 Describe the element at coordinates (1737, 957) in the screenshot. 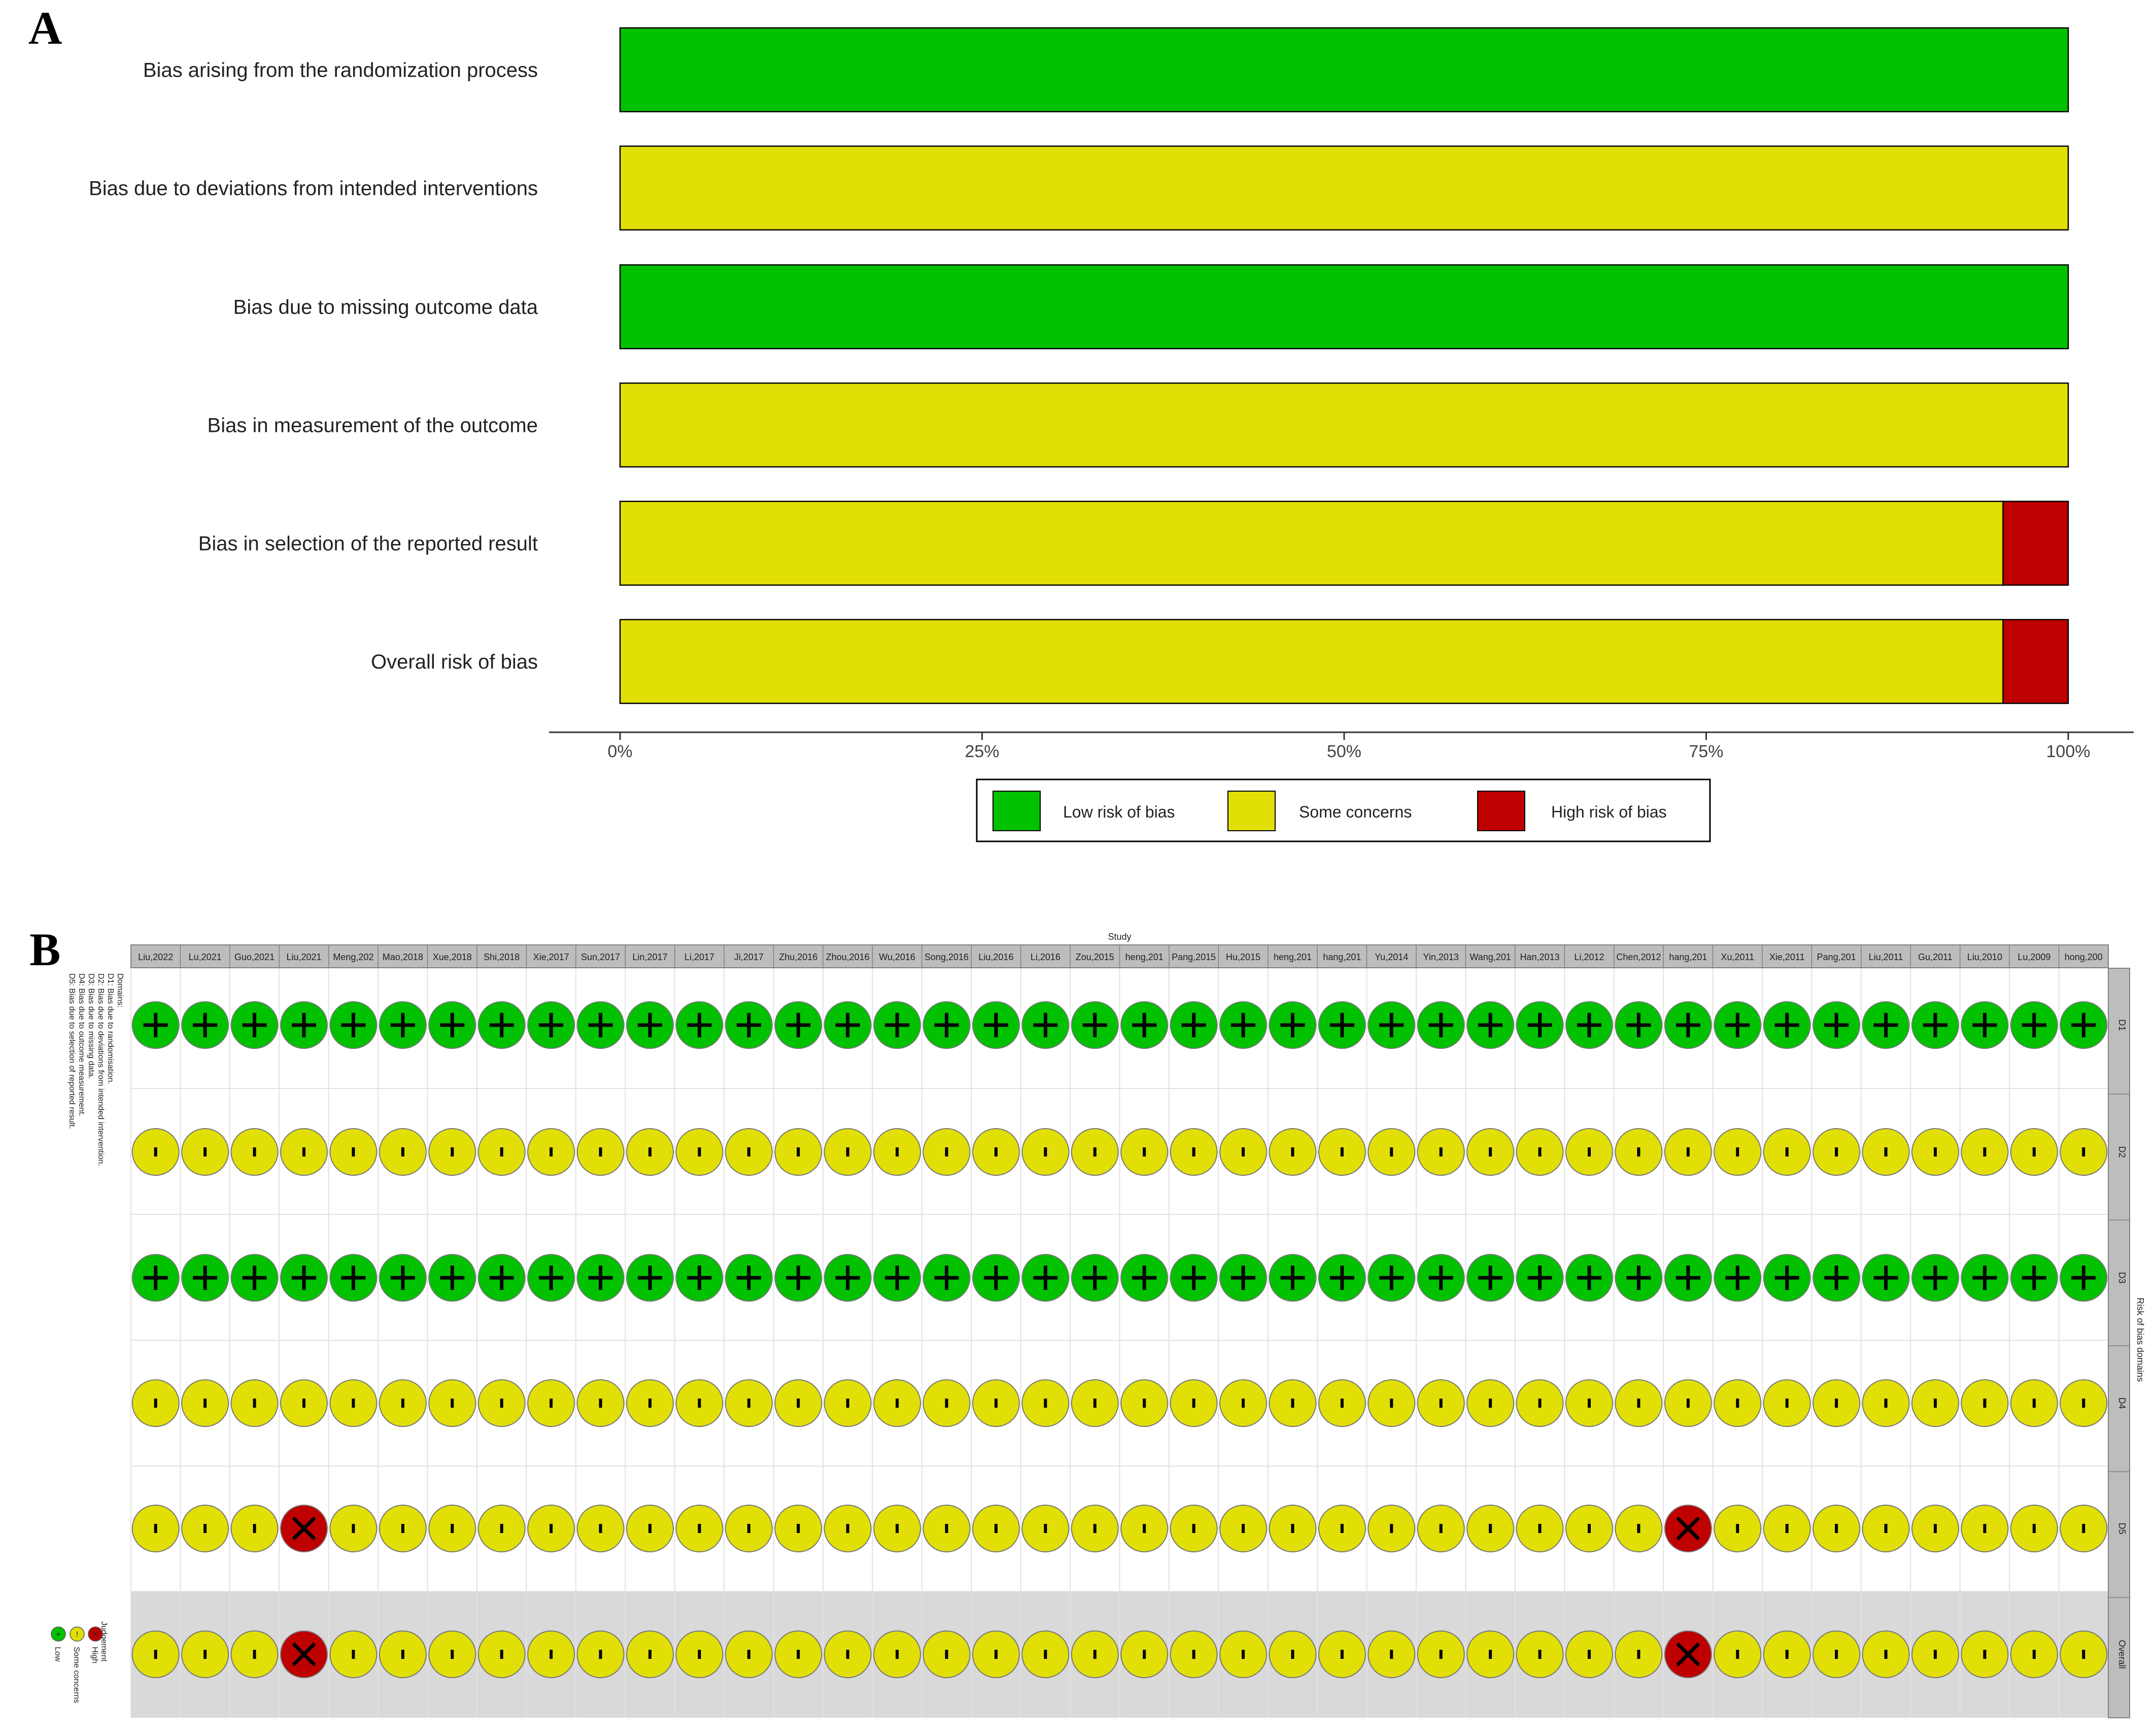

I see `study-label: Xu,2011` at that location.